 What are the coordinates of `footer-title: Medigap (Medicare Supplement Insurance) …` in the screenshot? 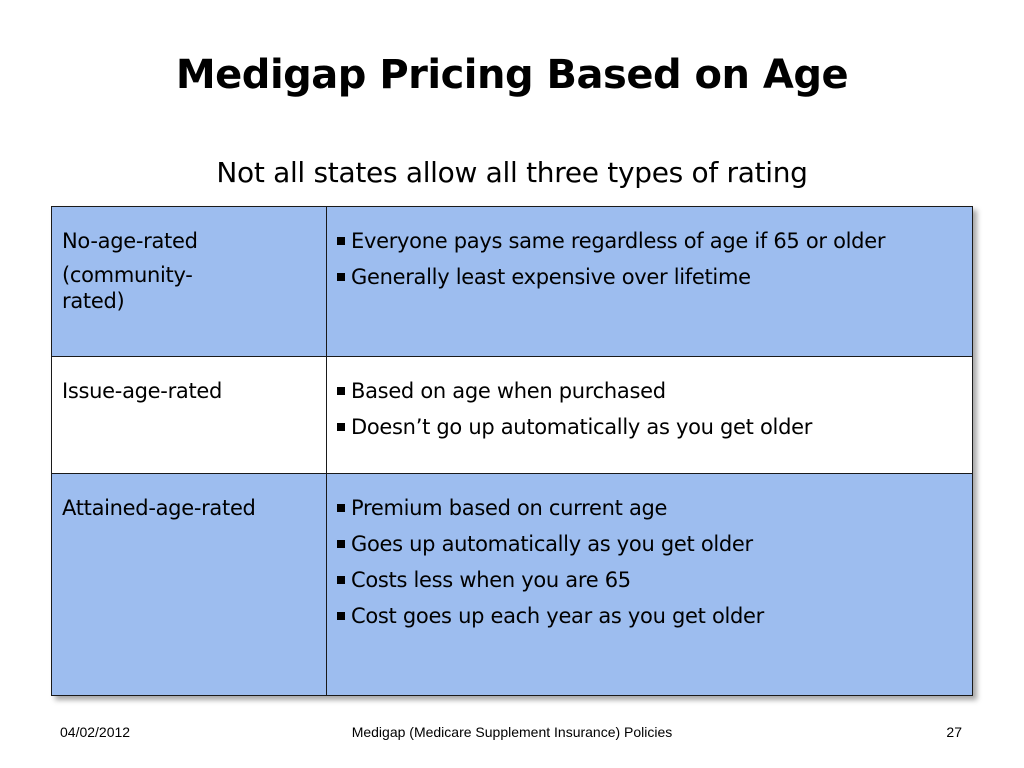 It's located at (512, 732).